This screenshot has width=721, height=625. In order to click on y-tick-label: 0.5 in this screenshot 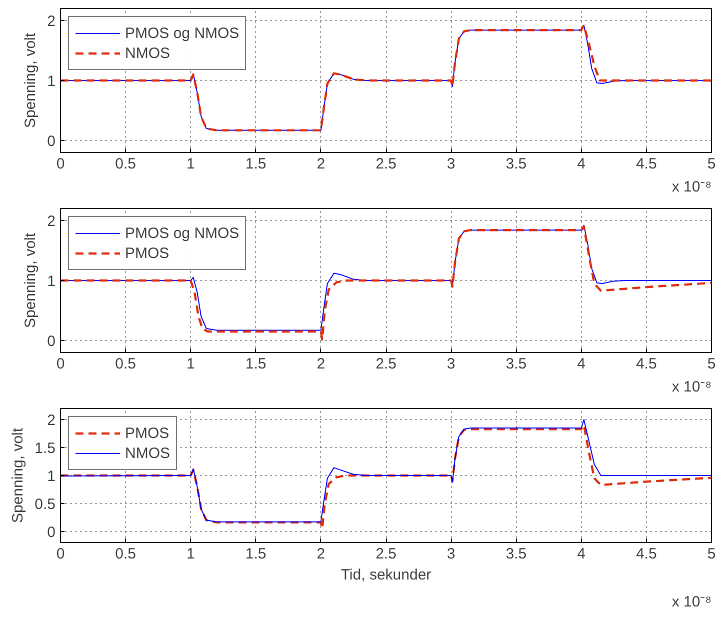, I will do `click(45, 504)`.